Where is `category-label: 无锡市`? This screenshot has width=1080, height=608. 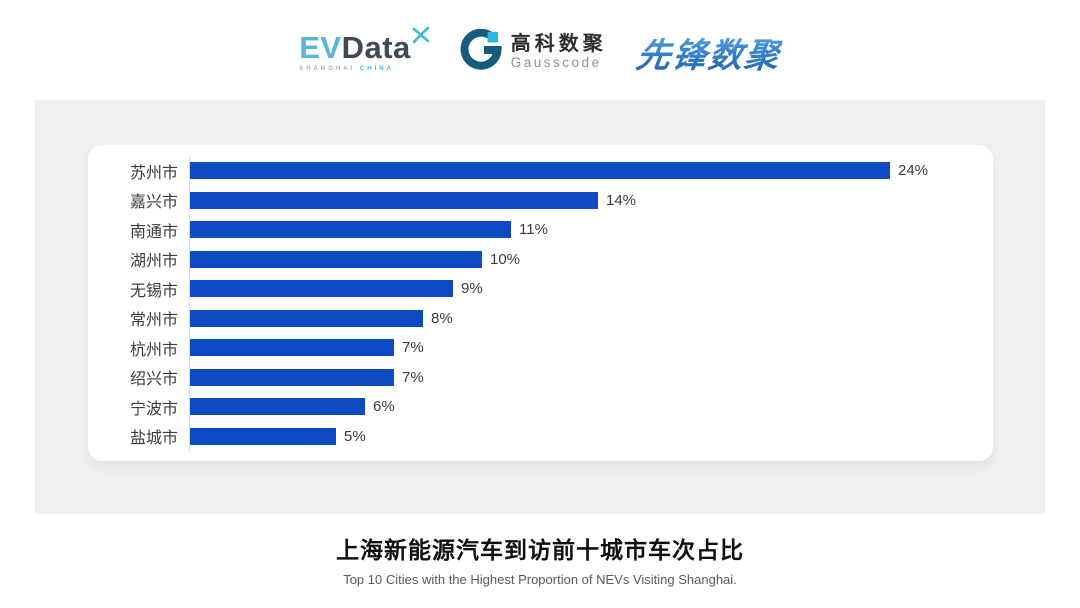 category-label: 无锡市 is located at coordinates (153, 291).